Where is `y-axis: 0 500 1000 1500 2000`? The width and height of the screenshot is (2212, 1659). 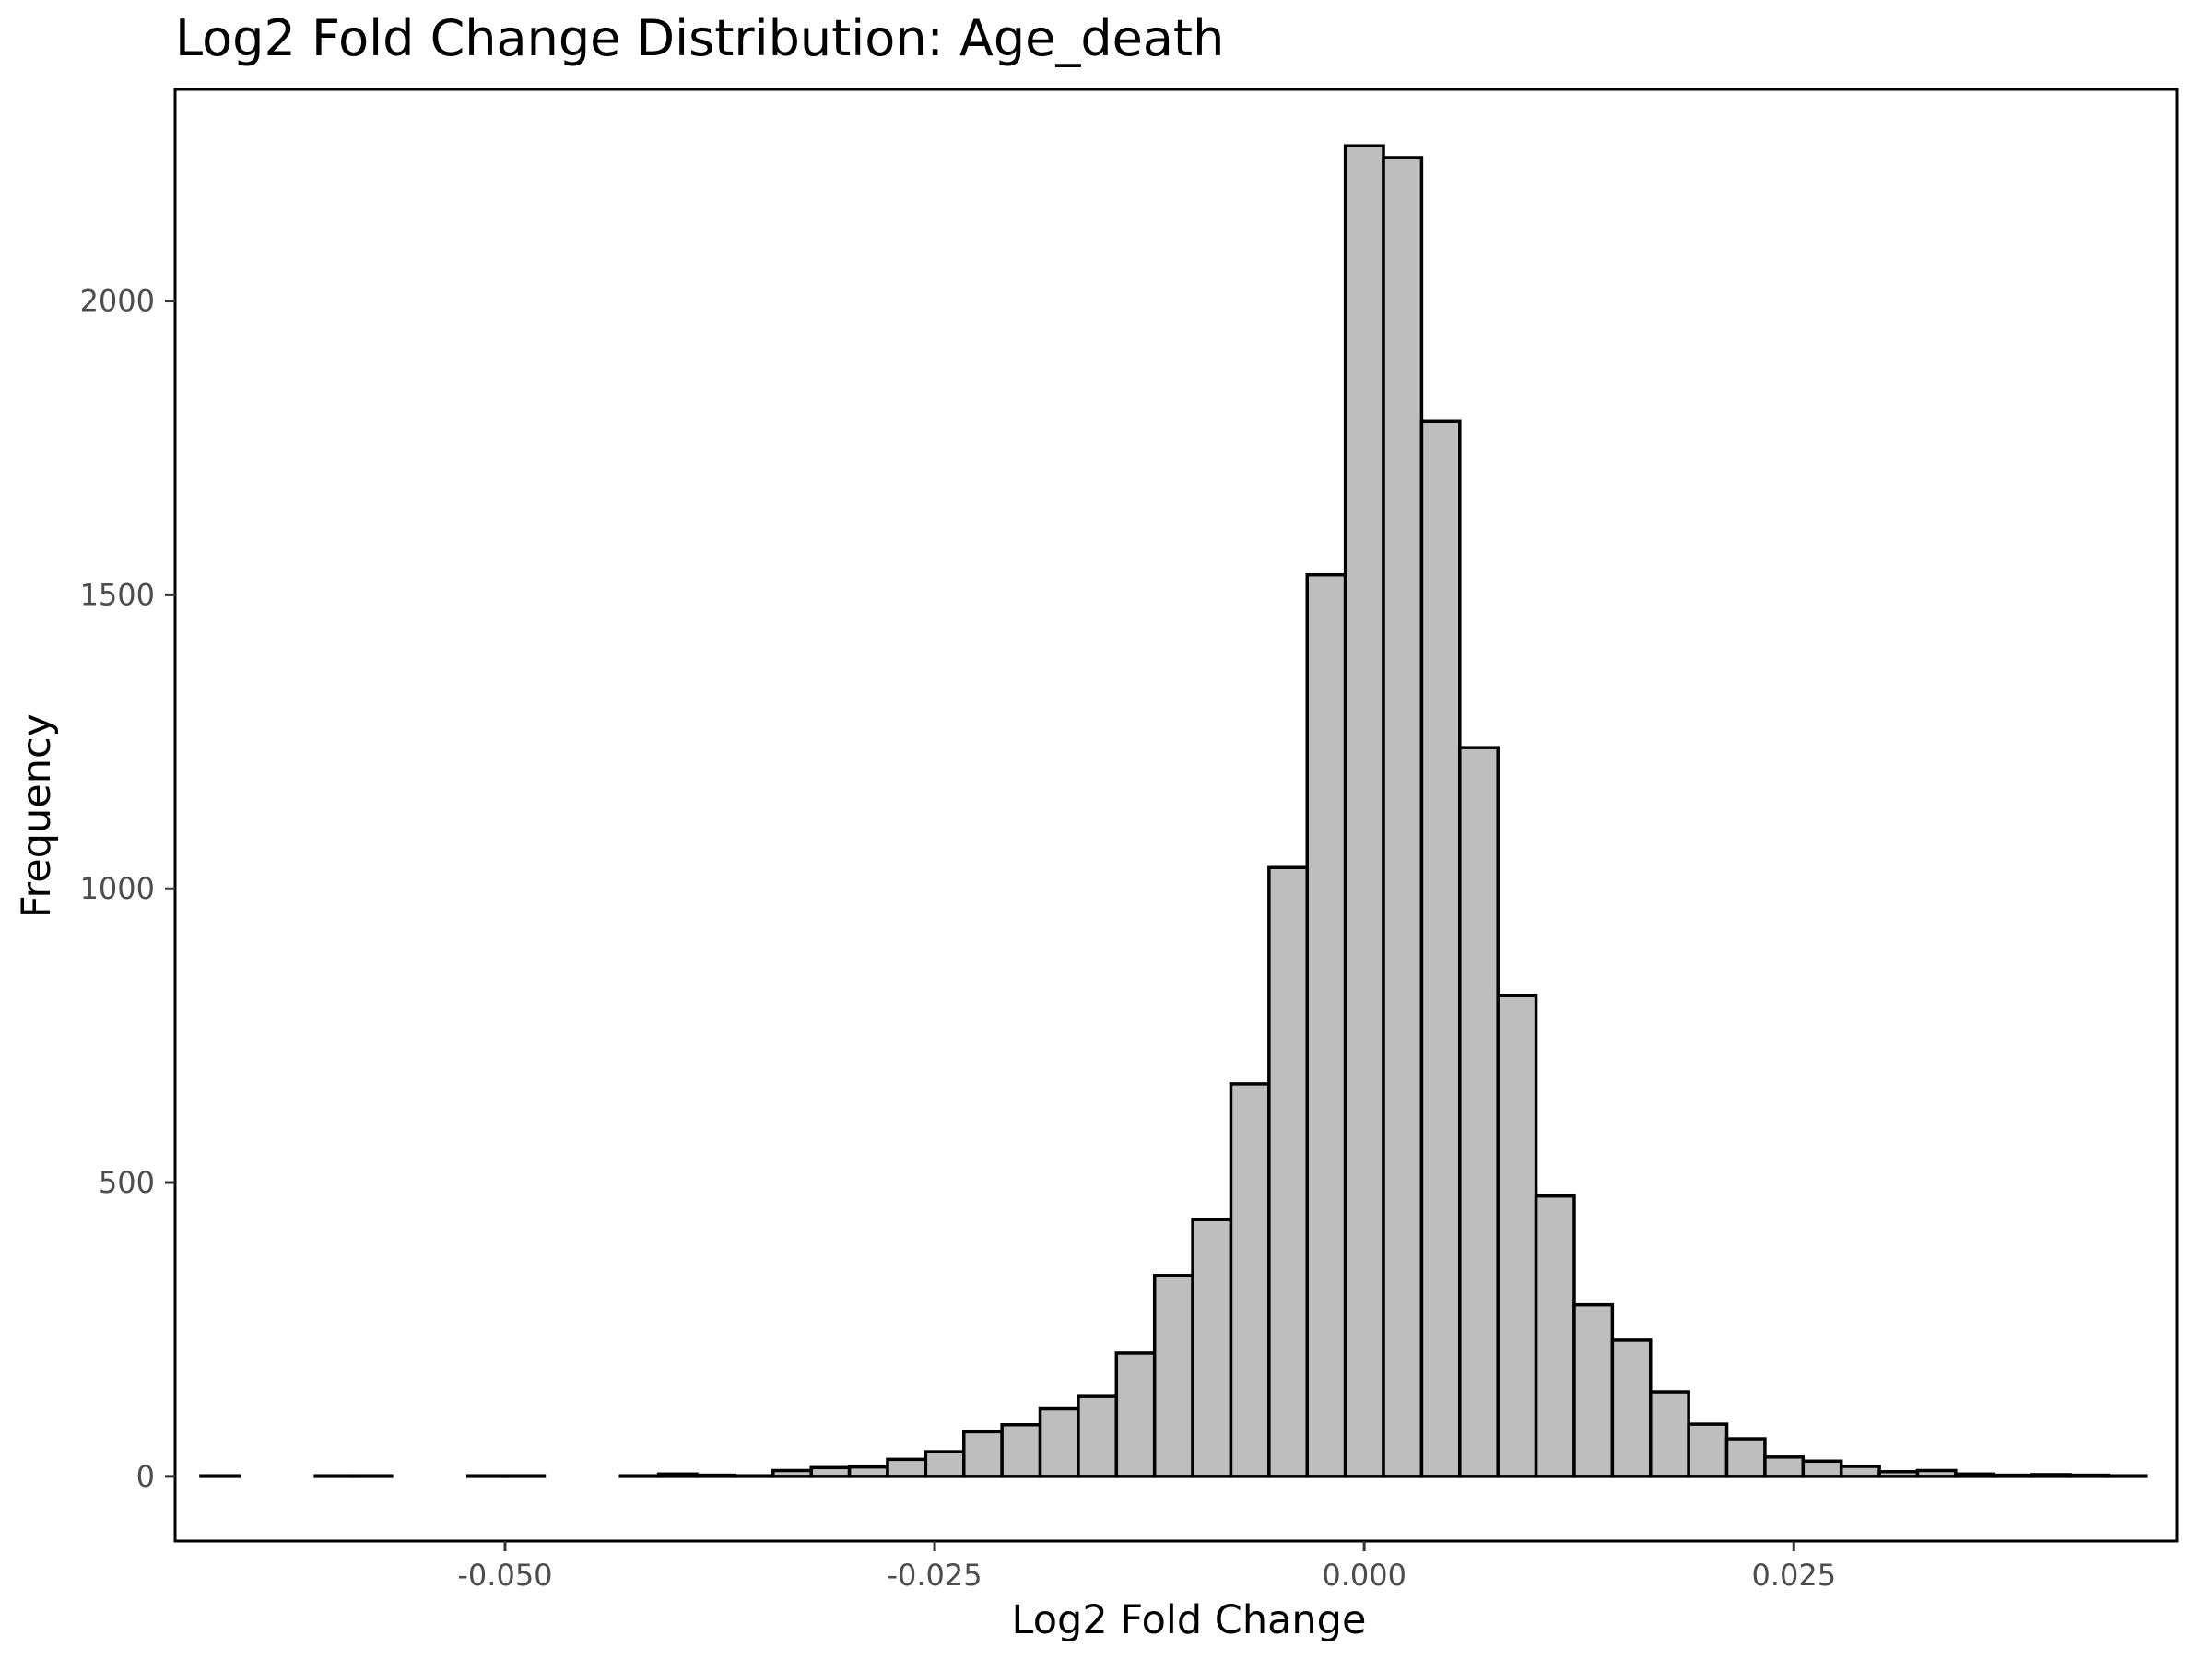 y-axis: 0 500 1000 1500 2000 is located at coordinates (127, 889).